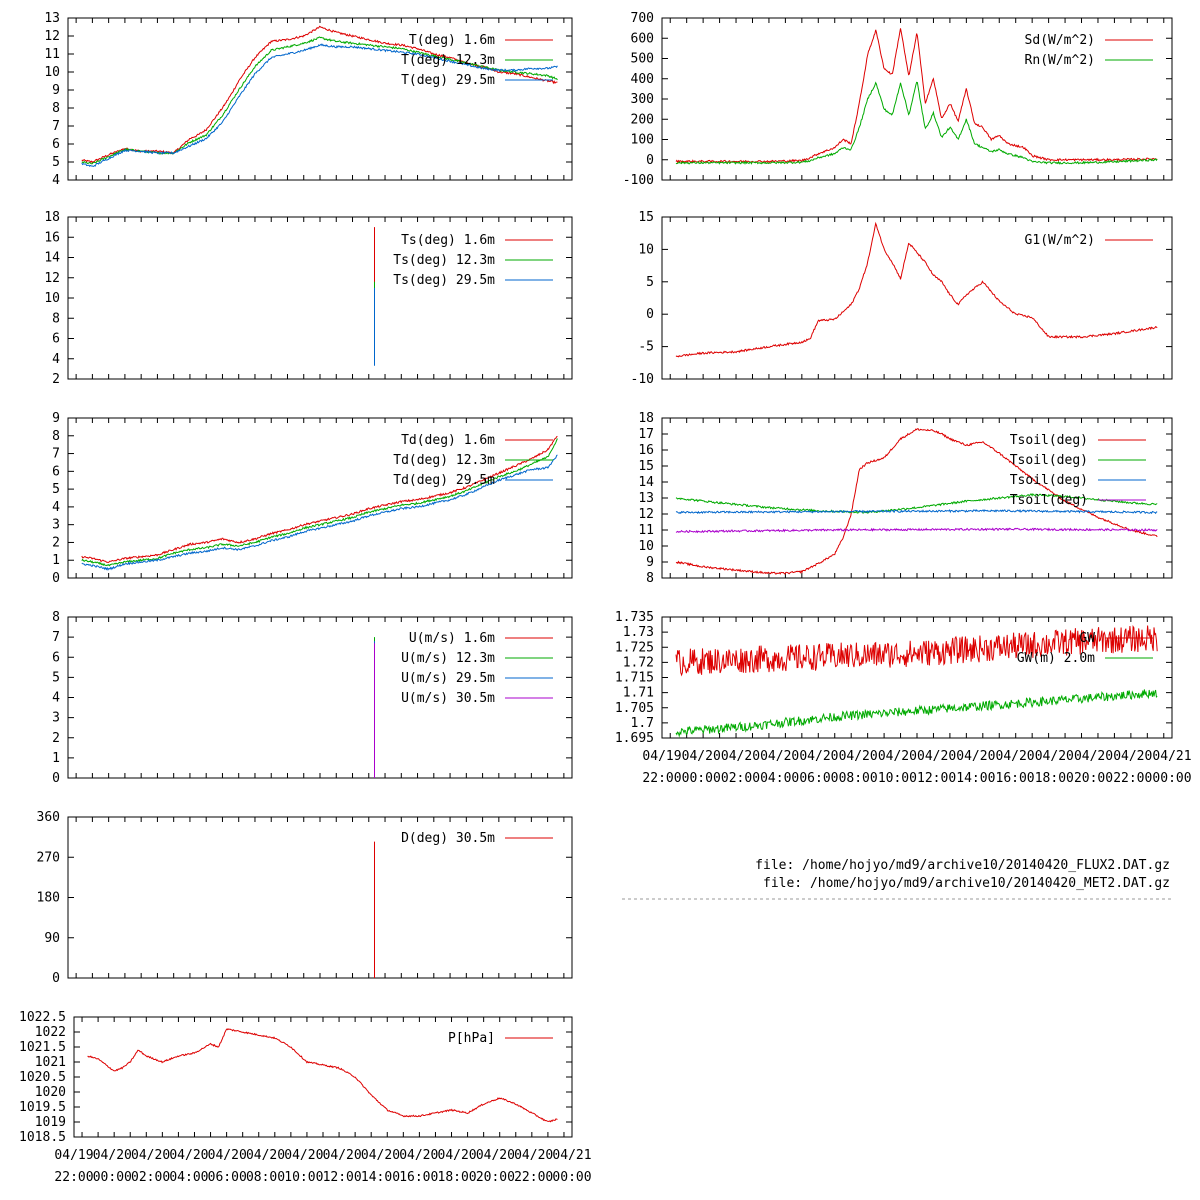 The height and width of the screenshot is (1200, 1200). Describe the element at coordinates (1060, 60) in the screenshot. I see `legend-label: Rn(W/m^2)` at that location.